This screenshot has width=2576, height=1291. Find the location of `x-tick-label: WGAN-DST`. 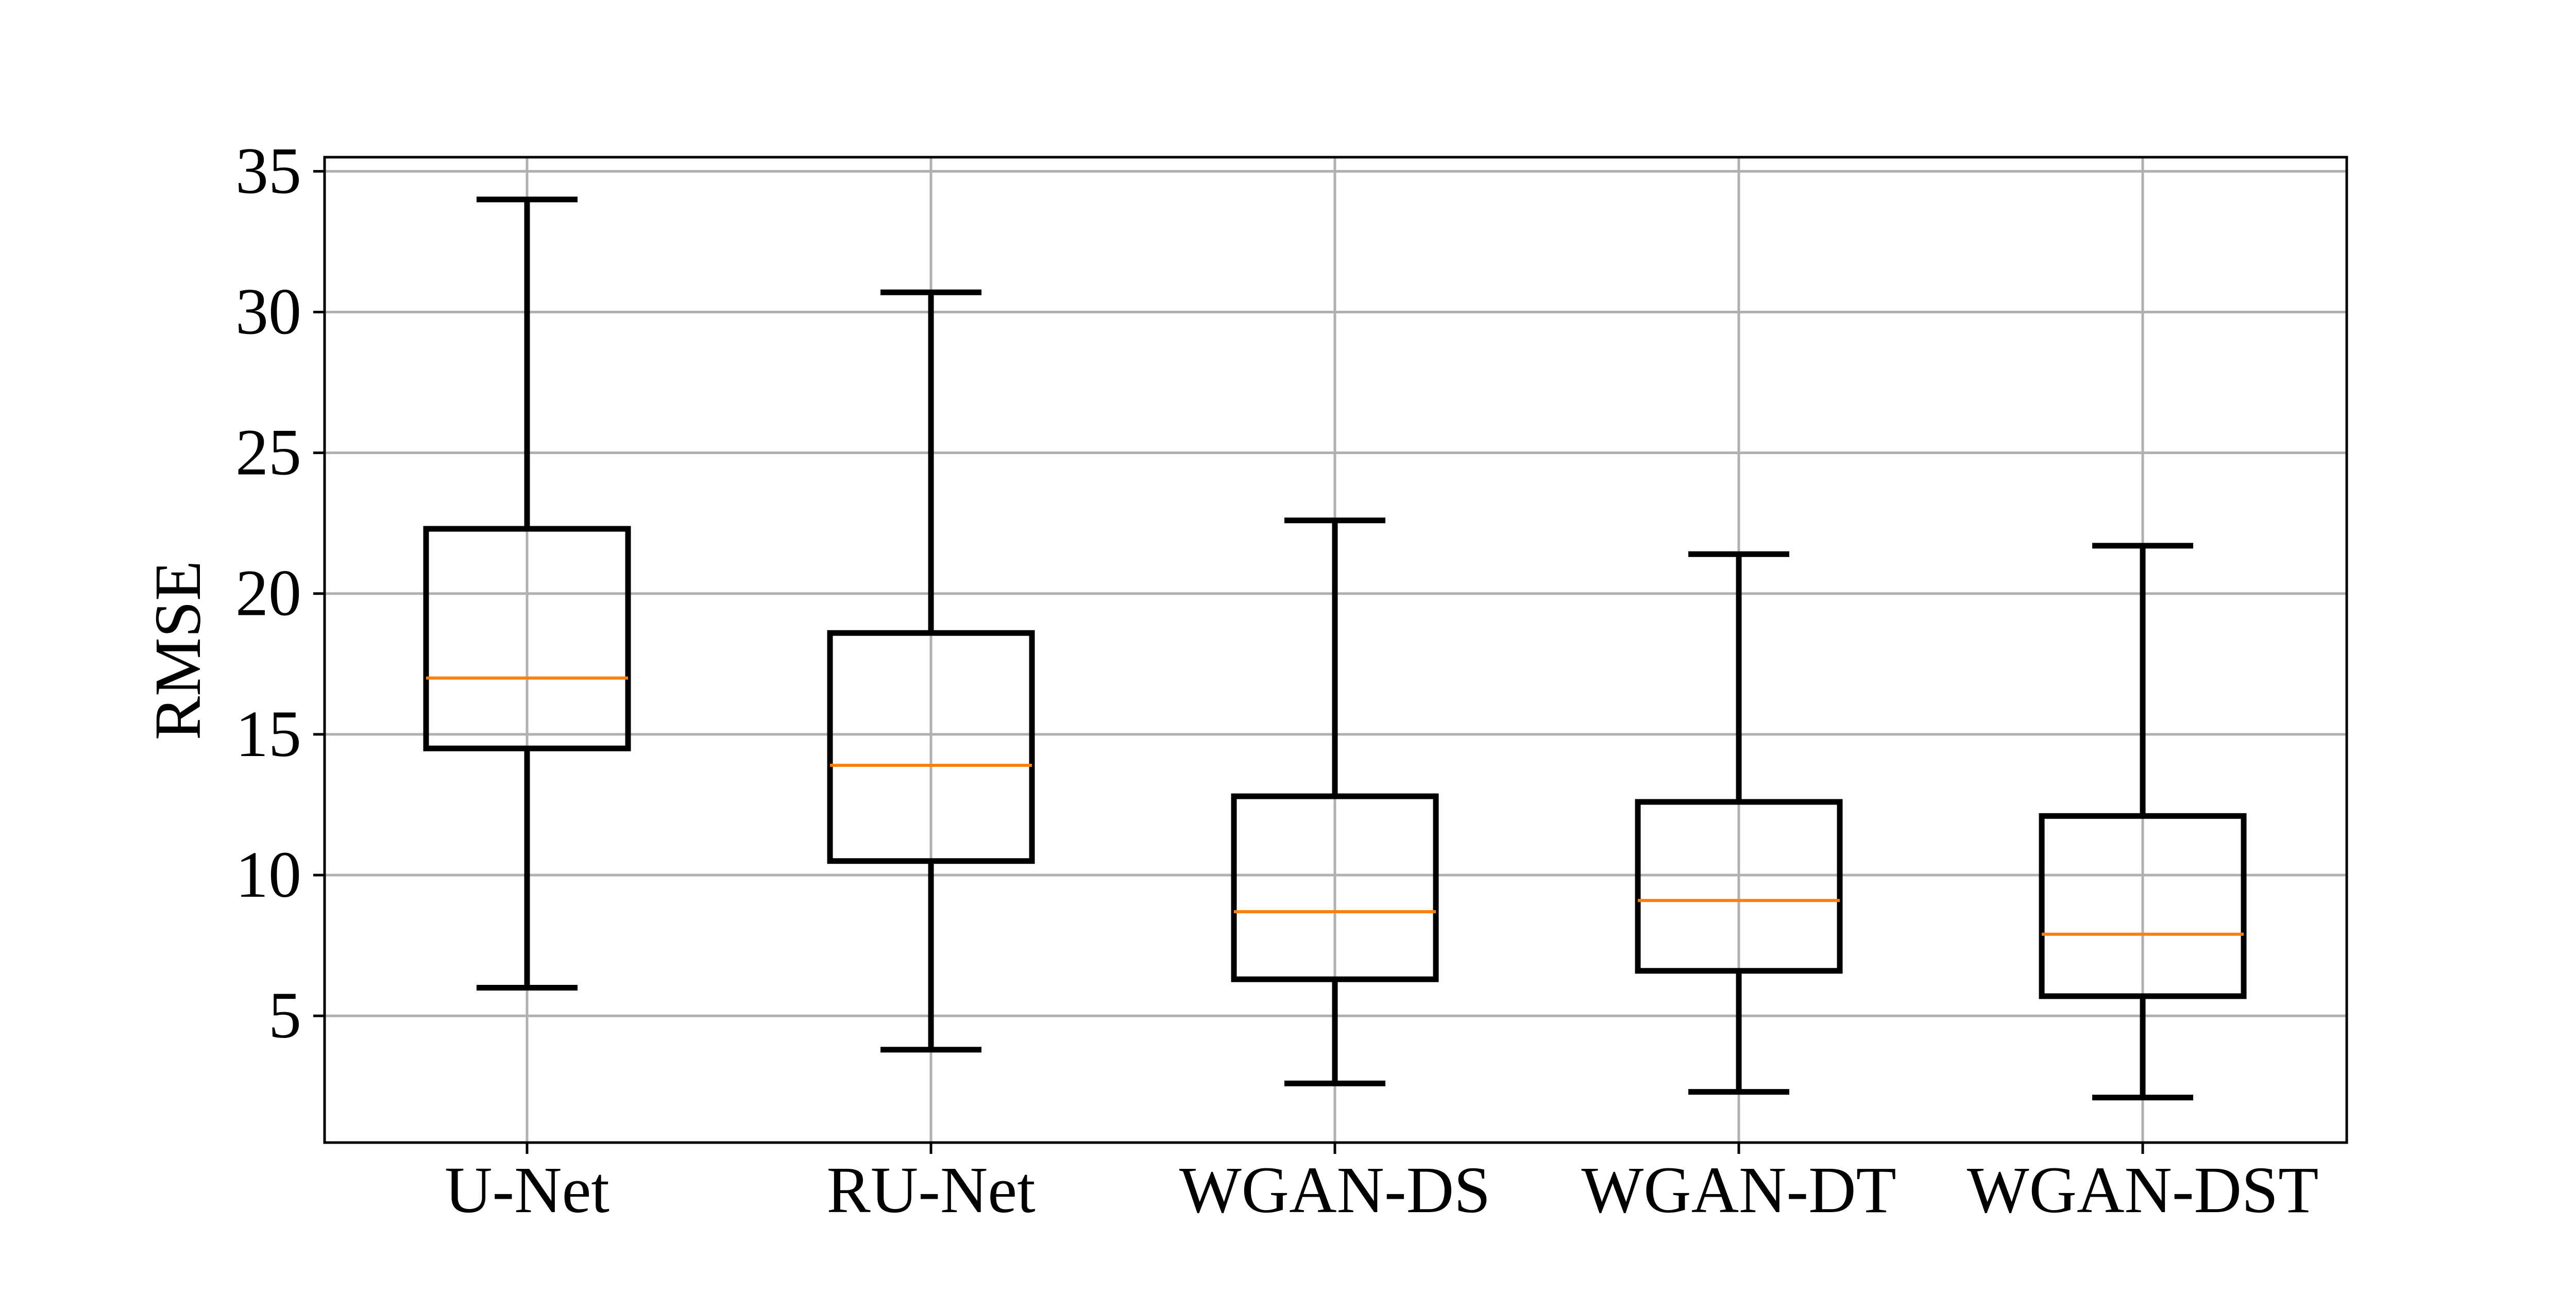

x-tick-label: WGAN-DST is located at coordinates (2143, 1190).